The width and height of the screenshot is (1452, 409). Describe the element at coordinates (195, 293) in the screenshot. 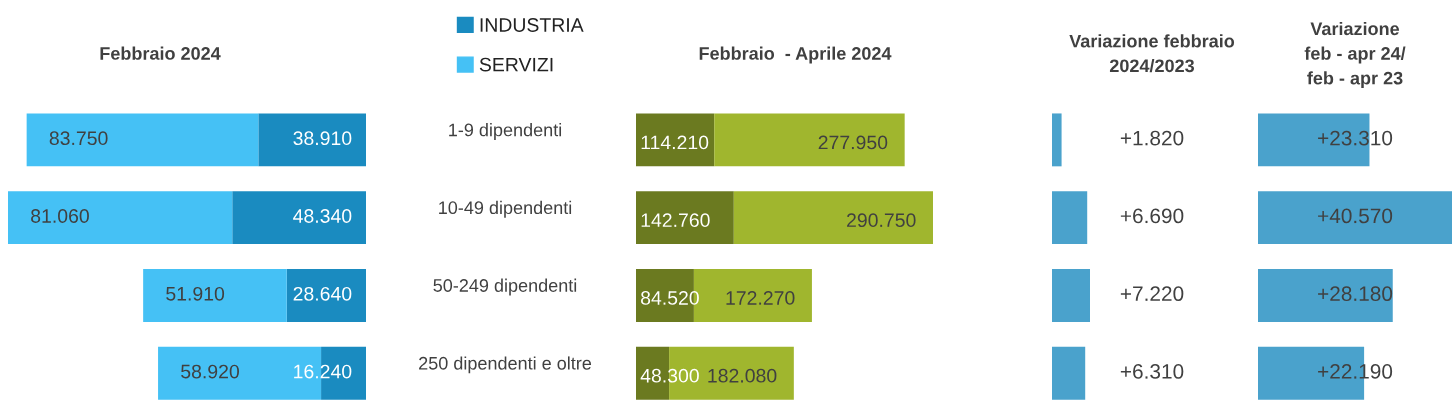

I see `data-label: 51.910` at that location.